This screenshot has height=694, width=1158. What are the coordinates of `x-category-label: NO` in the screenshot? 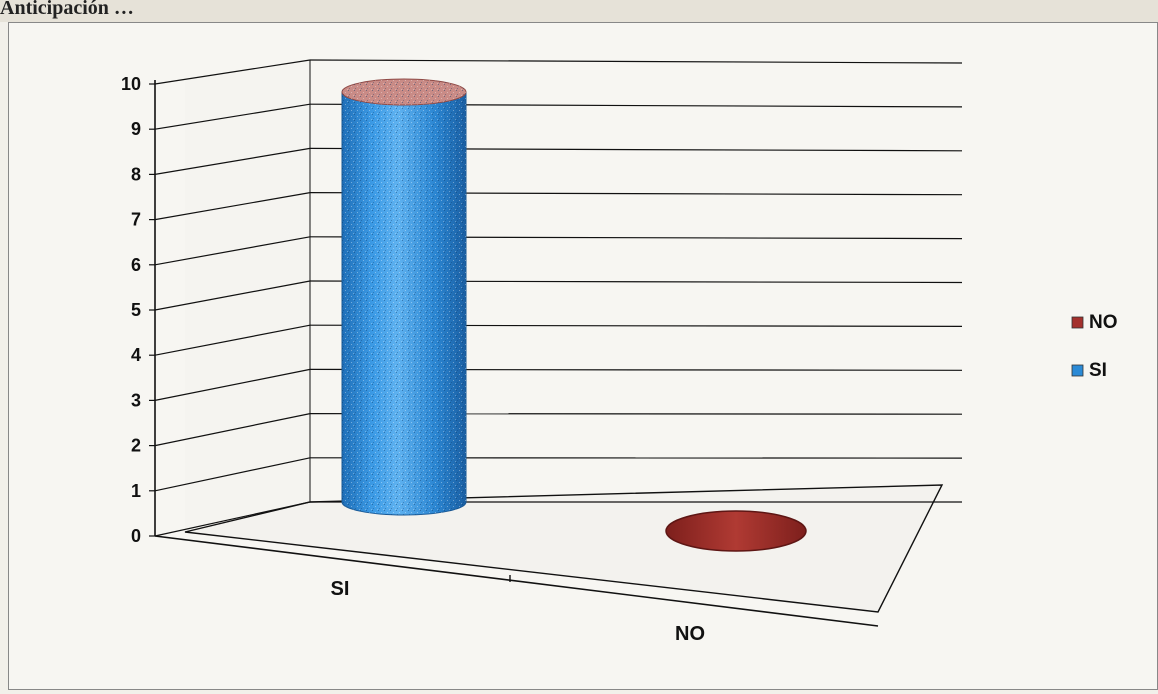 It's located at (690, 634).